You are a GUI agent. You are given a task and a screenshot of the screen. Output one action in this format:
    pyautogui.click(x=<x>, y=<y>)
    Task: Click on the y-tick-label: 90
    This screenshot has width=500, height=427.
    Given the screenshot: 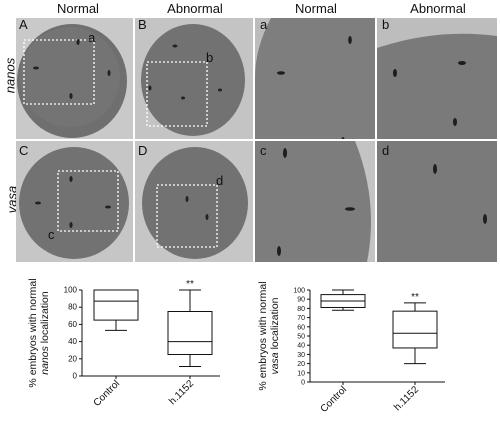 What is the action you would take?
    pyautogui.click(x=301, y=300)
    